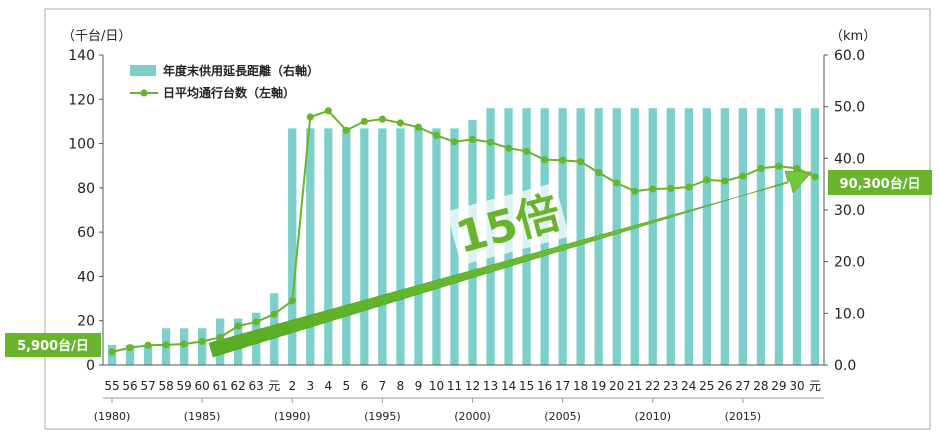 The height and width of the screenshot is (448, 940). What do you see at coordinates (202, 416) in the screenshot?
I see `era-year-label: (1985)` at bounding box center [202, 416].